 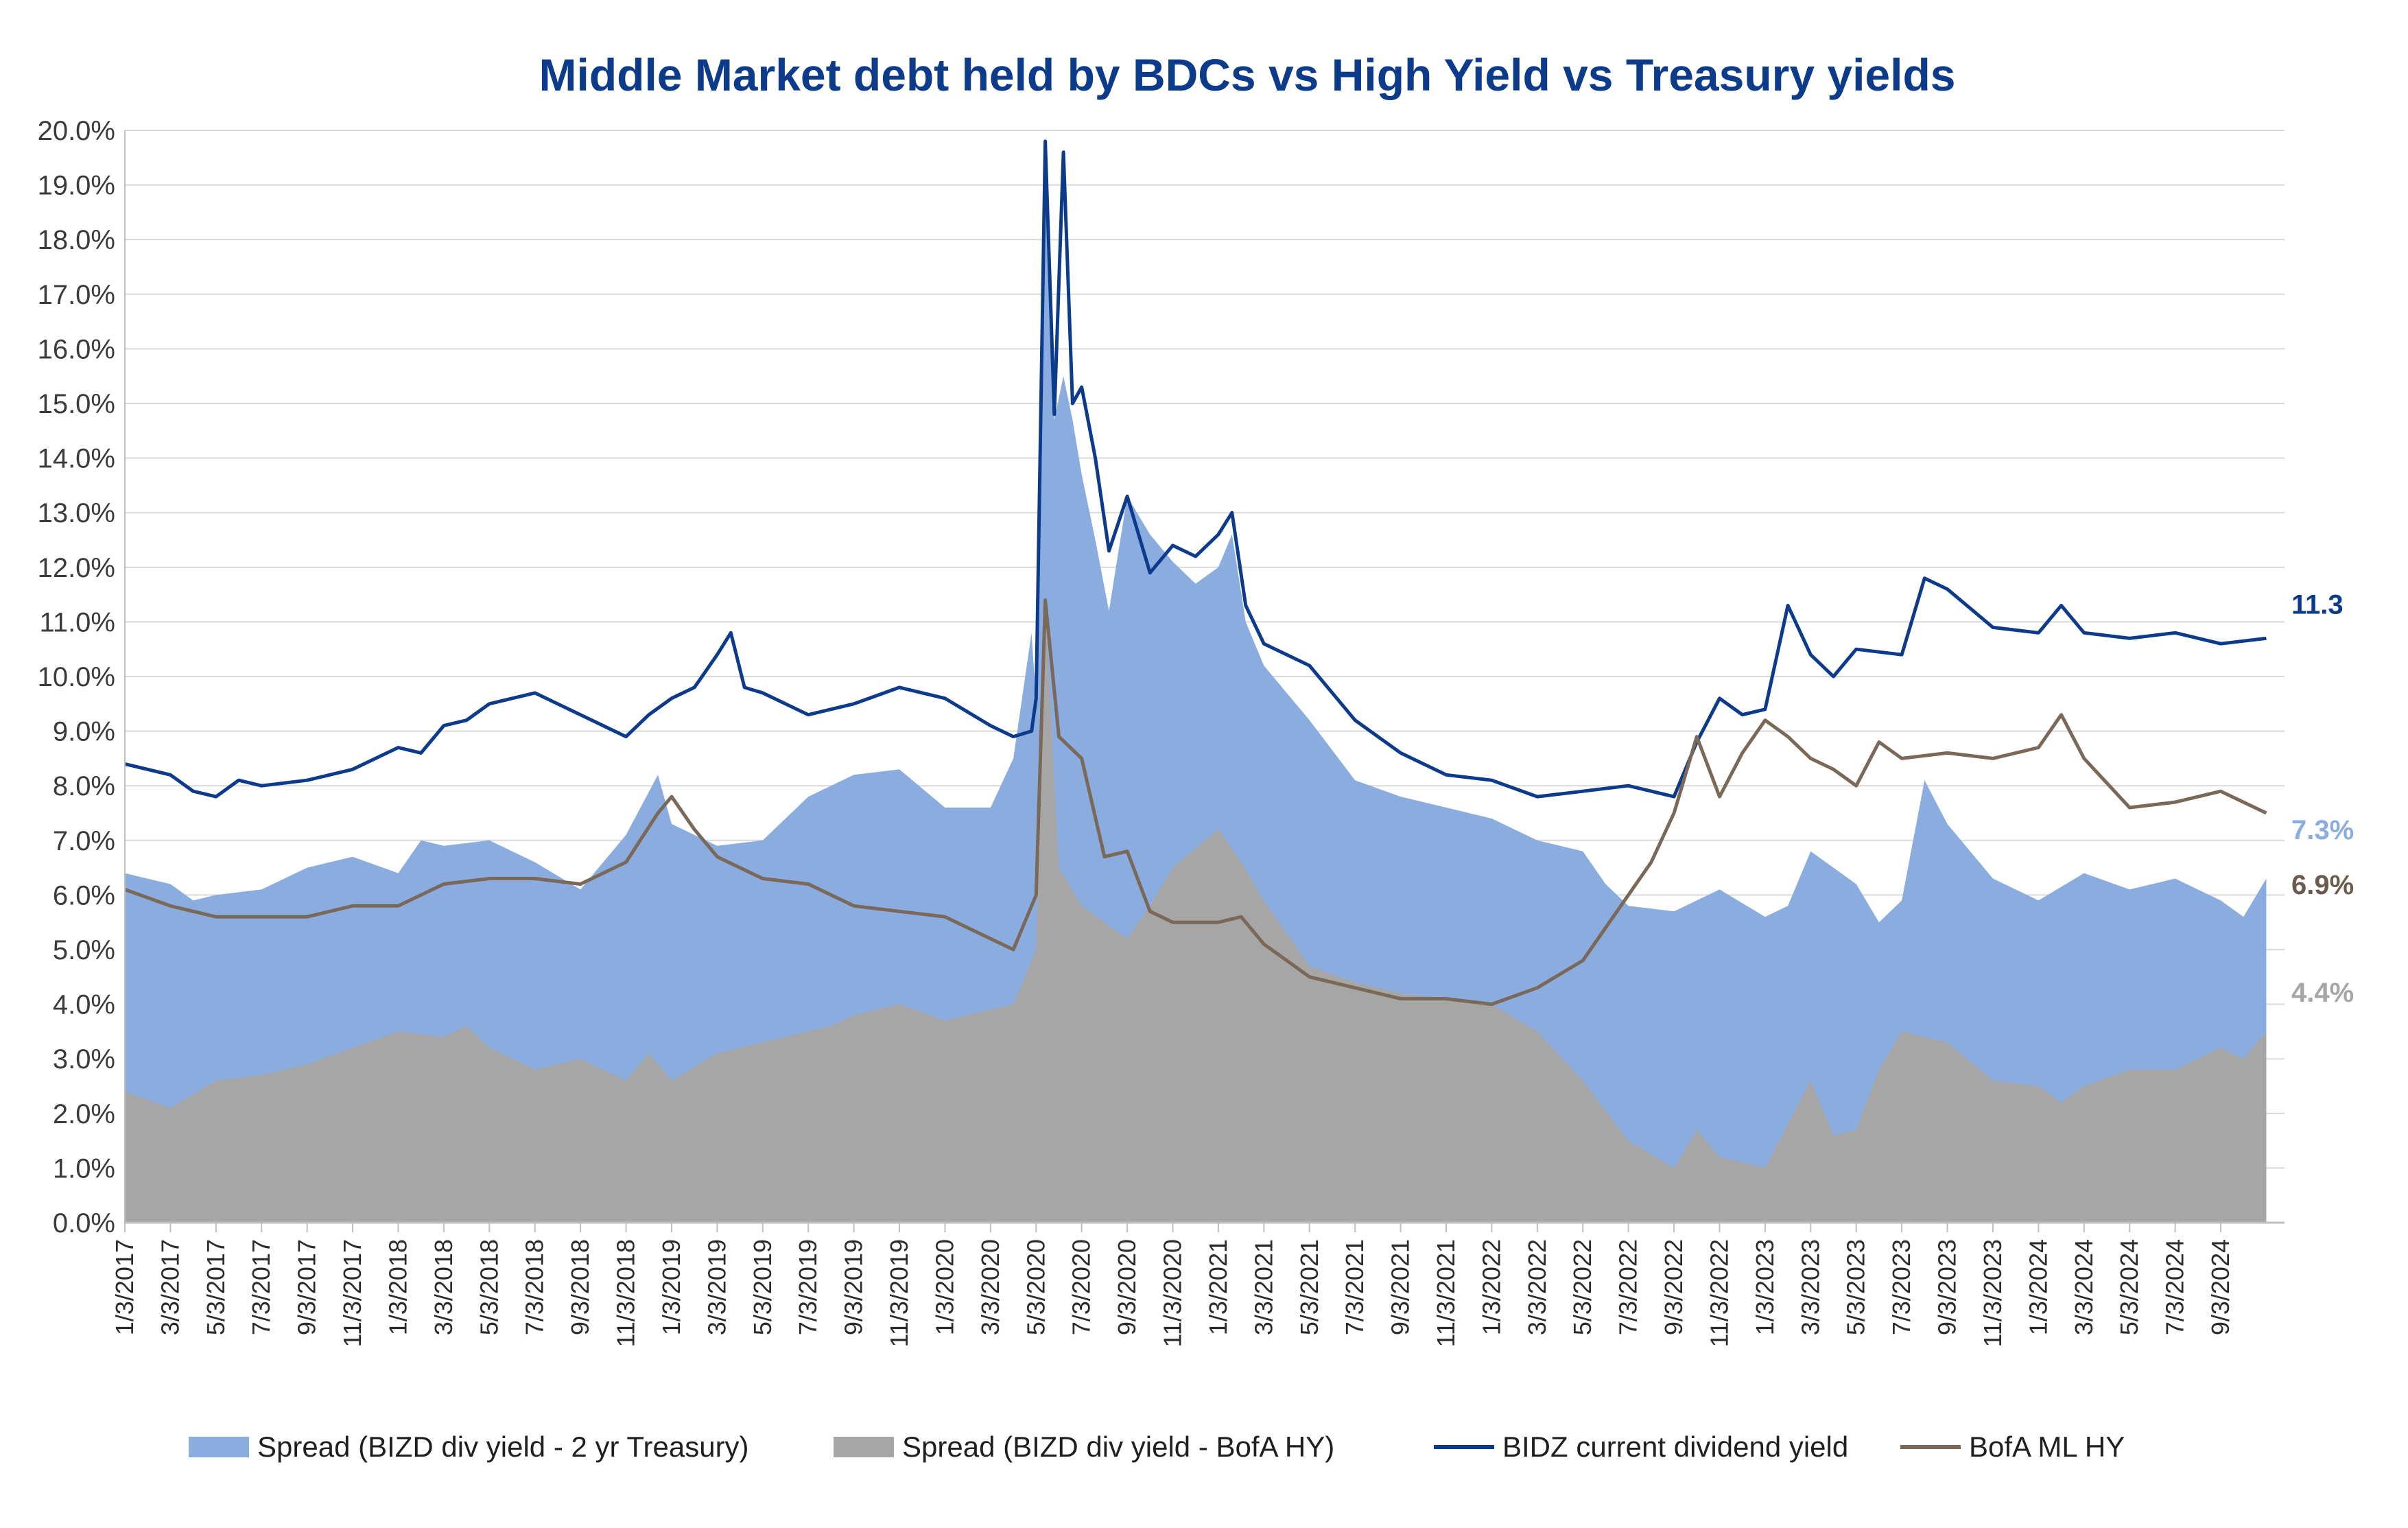 What do you see at coordinates (2323, 885) in the screenshot?
I see `end-label-series-3: 6.9%` at bounding box center [2323, 885].